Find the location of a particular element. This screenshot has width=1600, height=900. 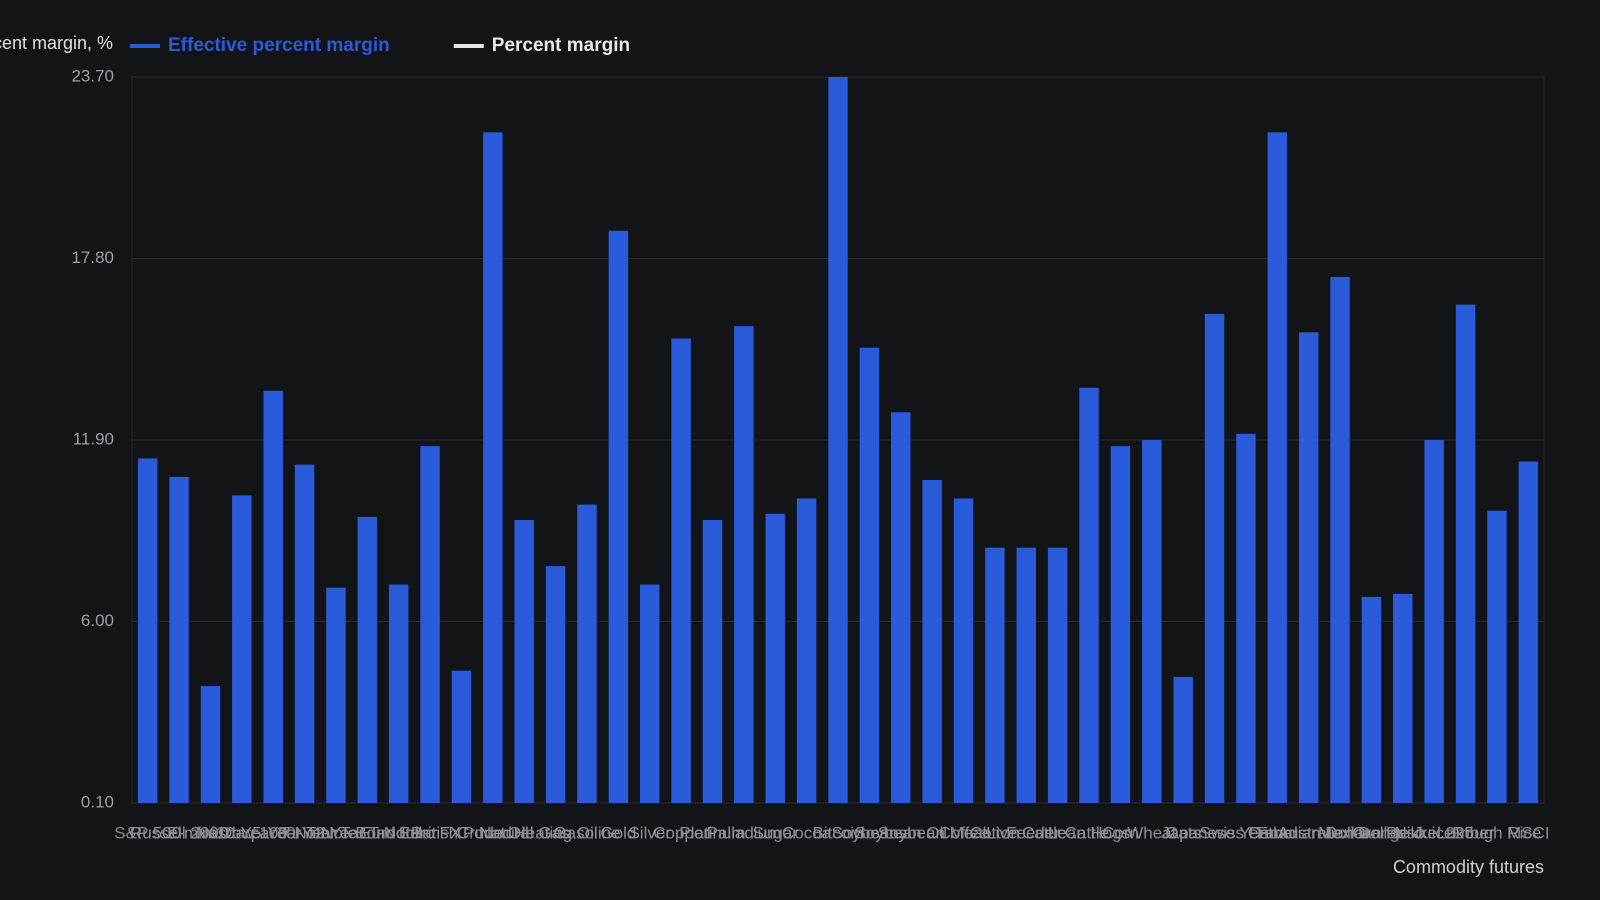

x-tick-label: Oats is located at coordinates (1183, 832).